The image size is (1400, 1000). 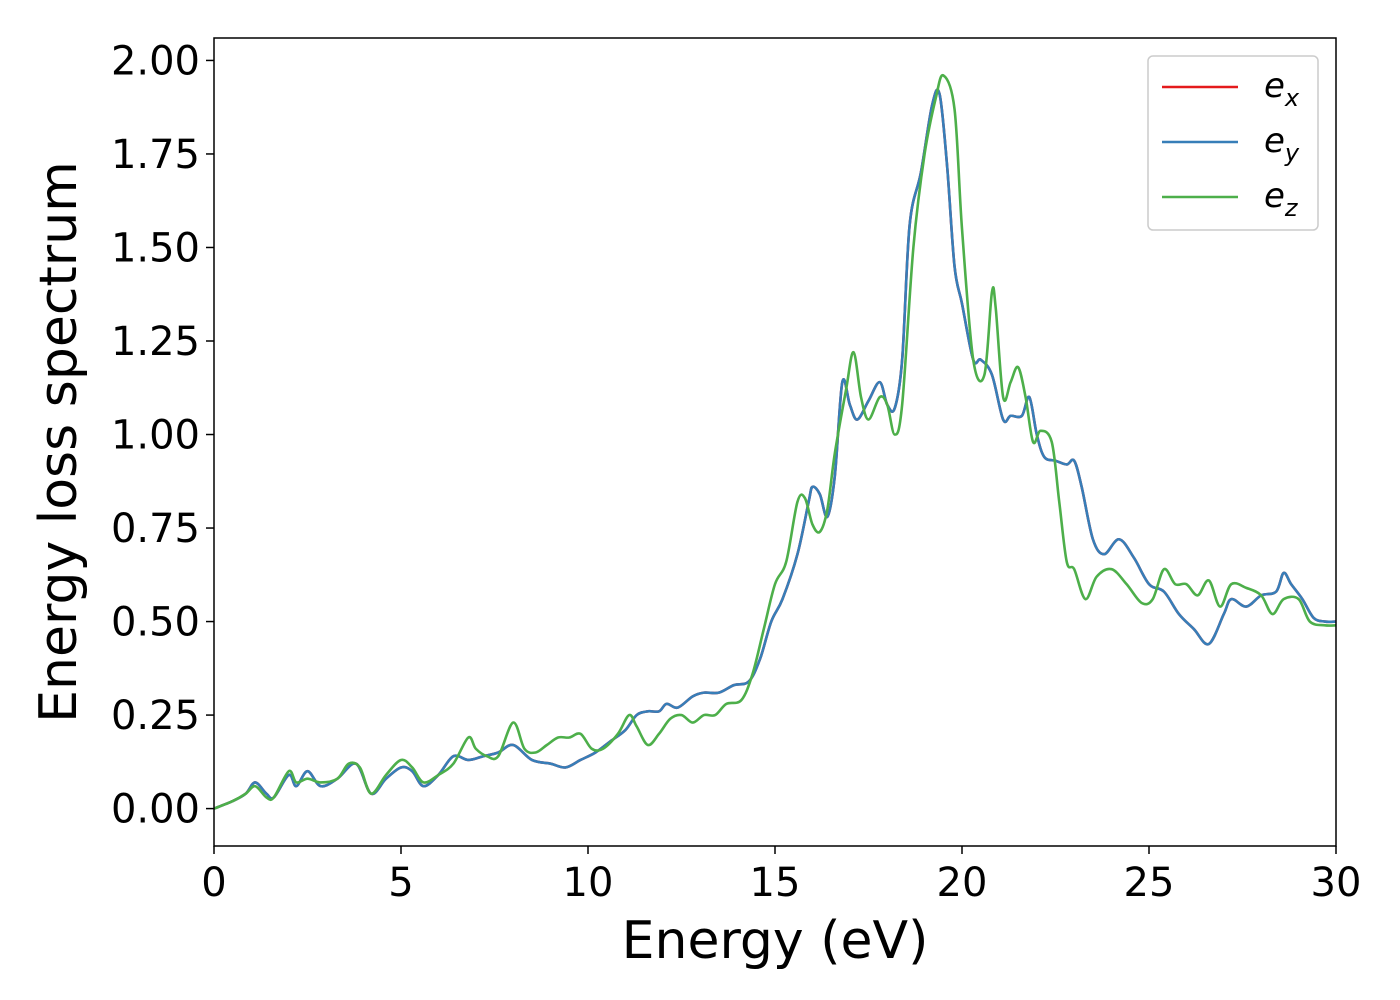 What do you see at coordinates (155, 248) in the screenshot?
I see `y-tick-label: 1.50` at bounding box center [155, 248].